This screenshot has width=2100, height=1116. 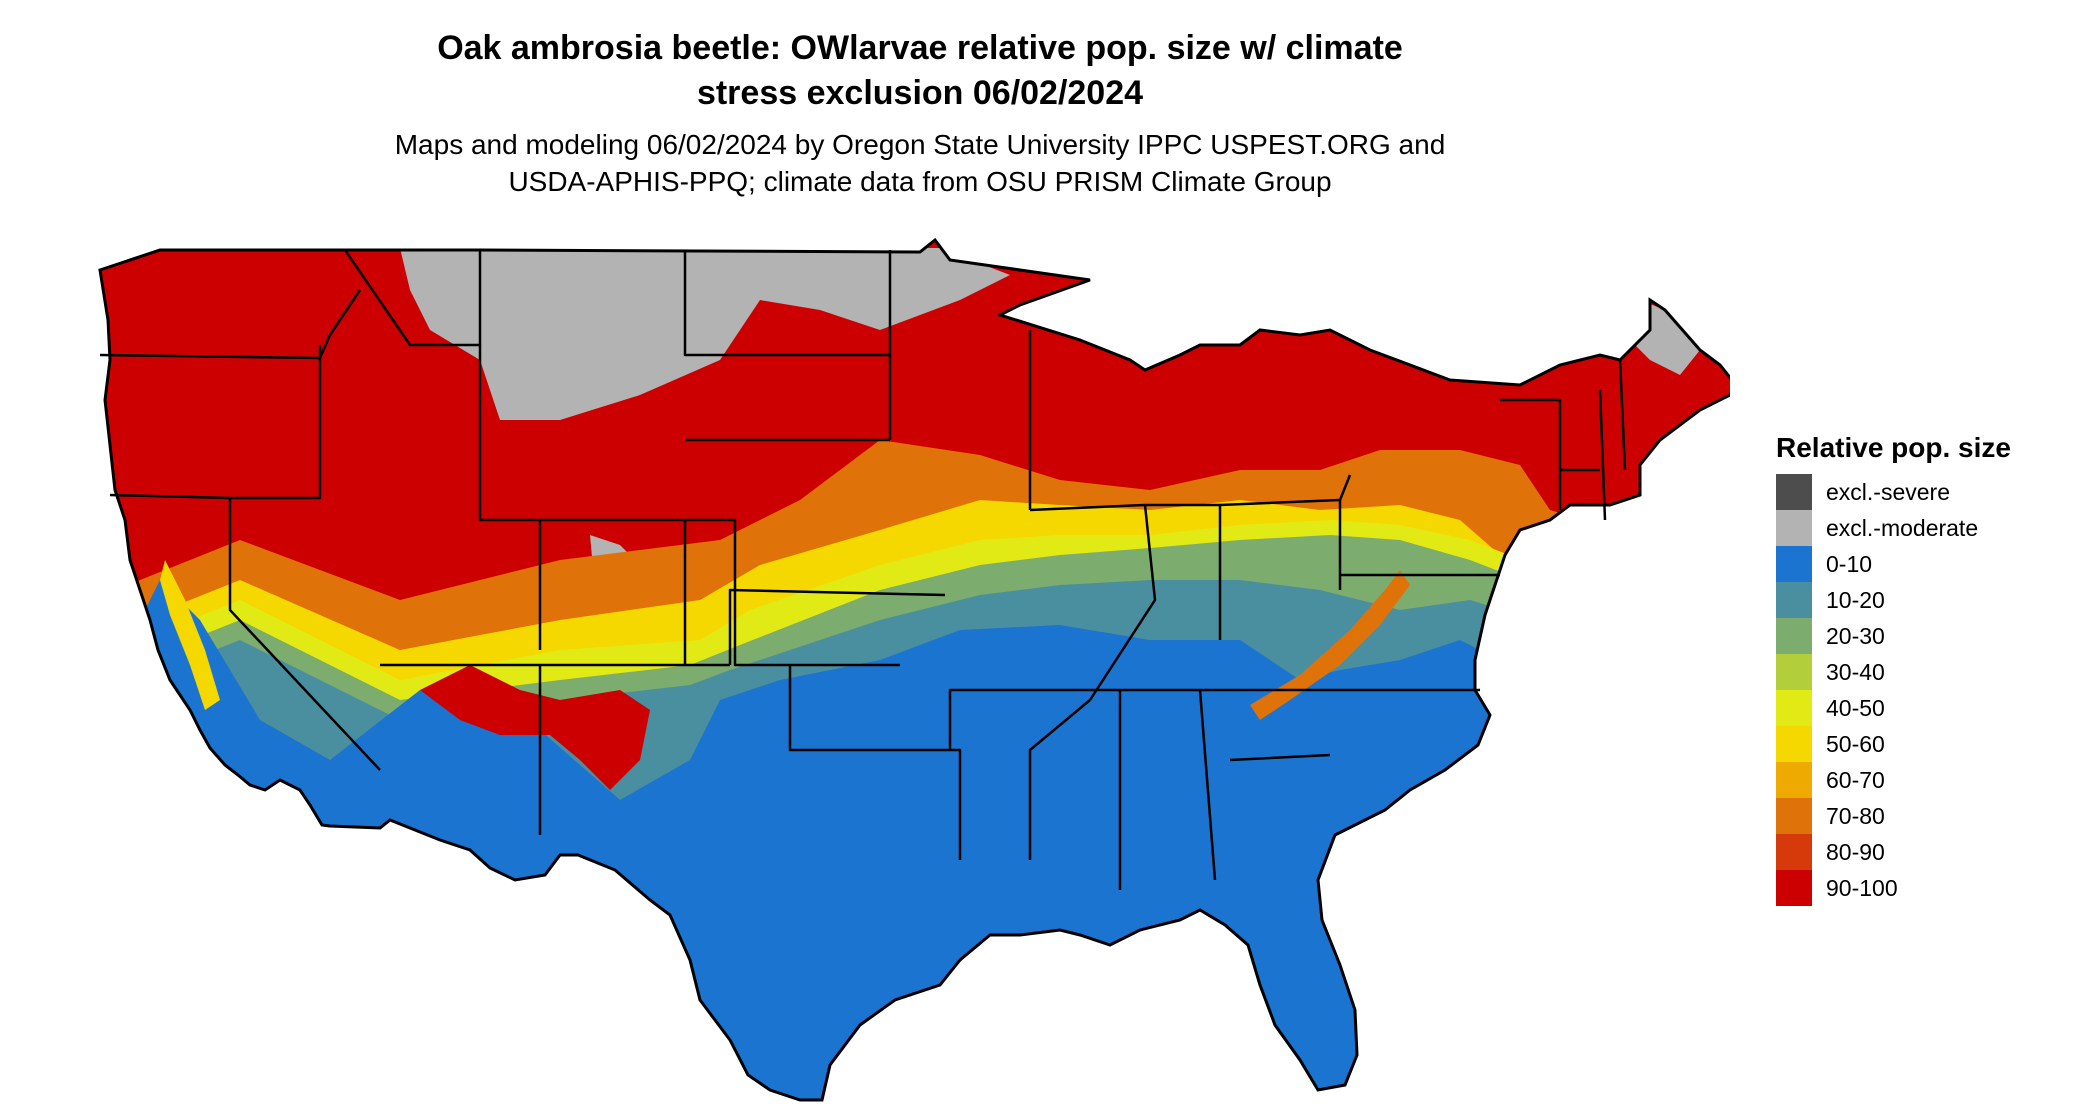 I want to click on legend-item: excl.-severe, so click(x=1893, y=492).